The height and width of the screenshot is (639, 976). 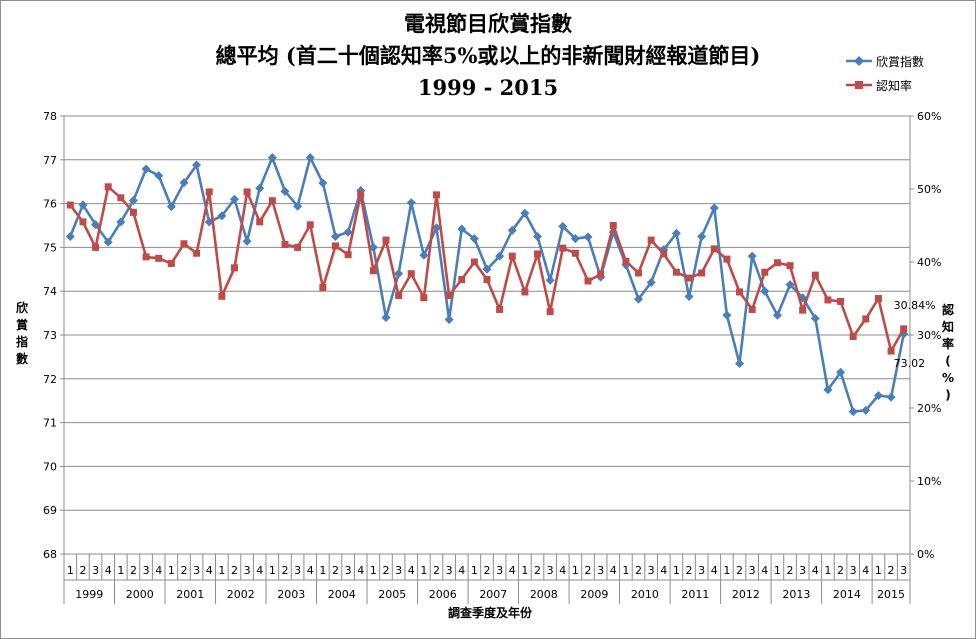 What do you see at coordinates (489, 613) in the screenshot?
I see `x-axis-label: 調查季度及年份` at bounding box center [489, 613].